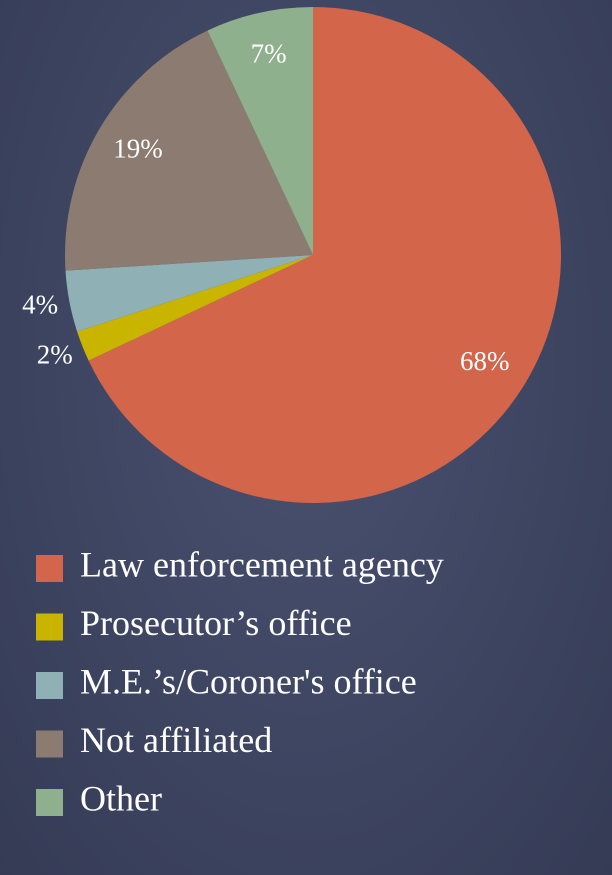 This screenshot has height=875, width=612. I want to click on slice-label: 19%, so click(138, 149).